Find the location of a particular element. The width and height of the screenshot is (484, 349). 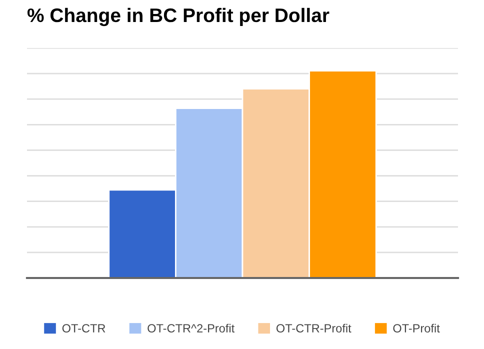

legend-label: OT-Profit is located at coordinates (416, 328).